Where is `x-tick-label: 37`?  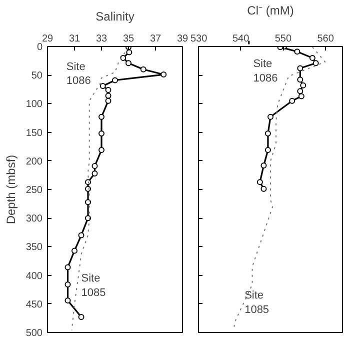 x-tick-label: 37 is located at coordinates (156, 39).